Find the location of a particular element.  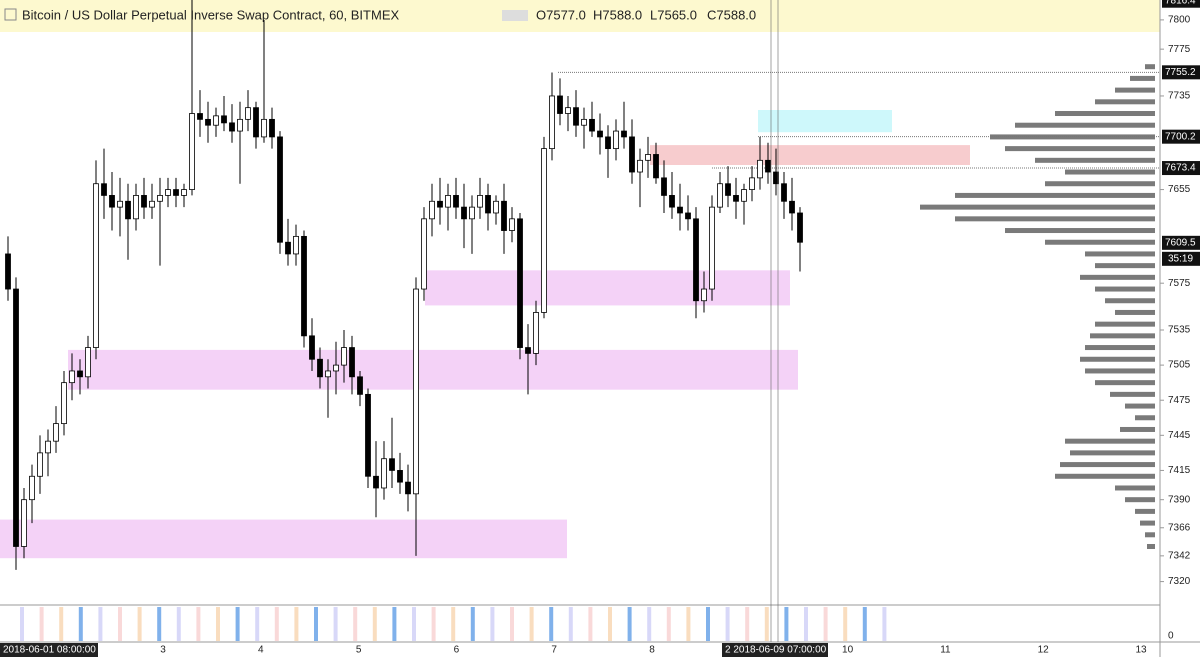

y-tick-label: 7390 is located at coordinates (1179, 499).